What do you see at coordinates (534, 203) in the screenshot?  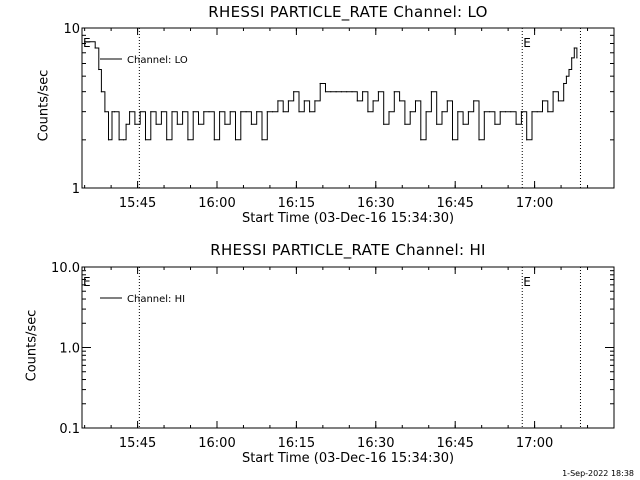 I see `top-x-tick-label: 17:00` at bounding box center [534, 203].